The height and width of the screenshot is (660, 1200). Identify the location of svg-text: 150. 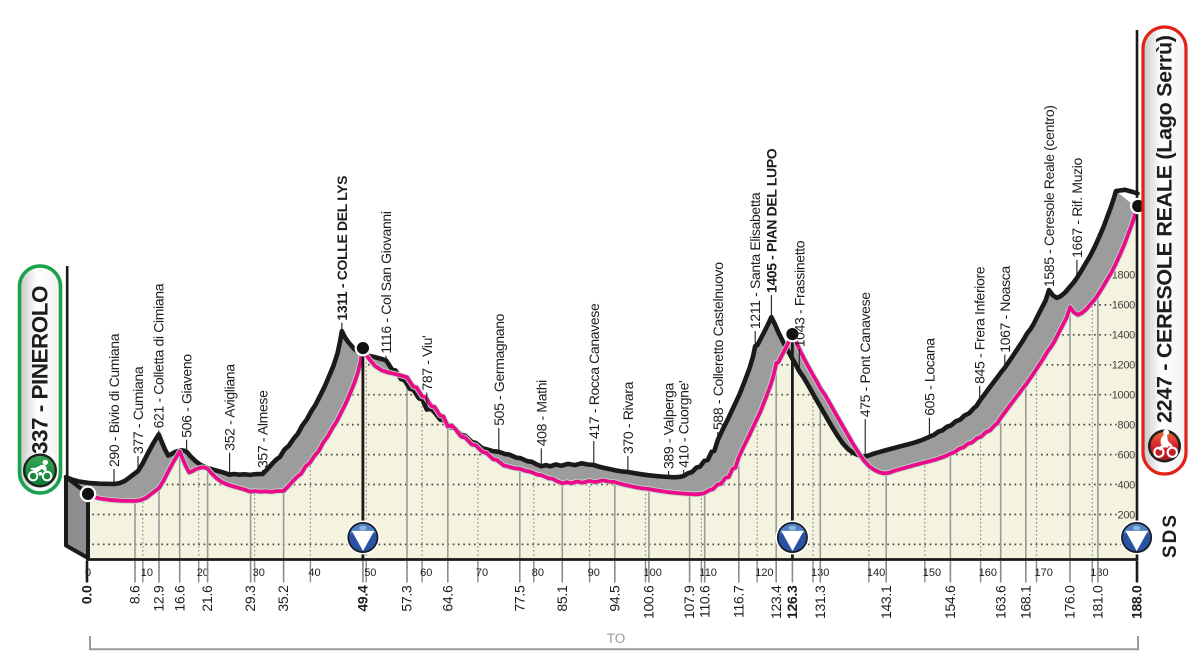
(932, 573).